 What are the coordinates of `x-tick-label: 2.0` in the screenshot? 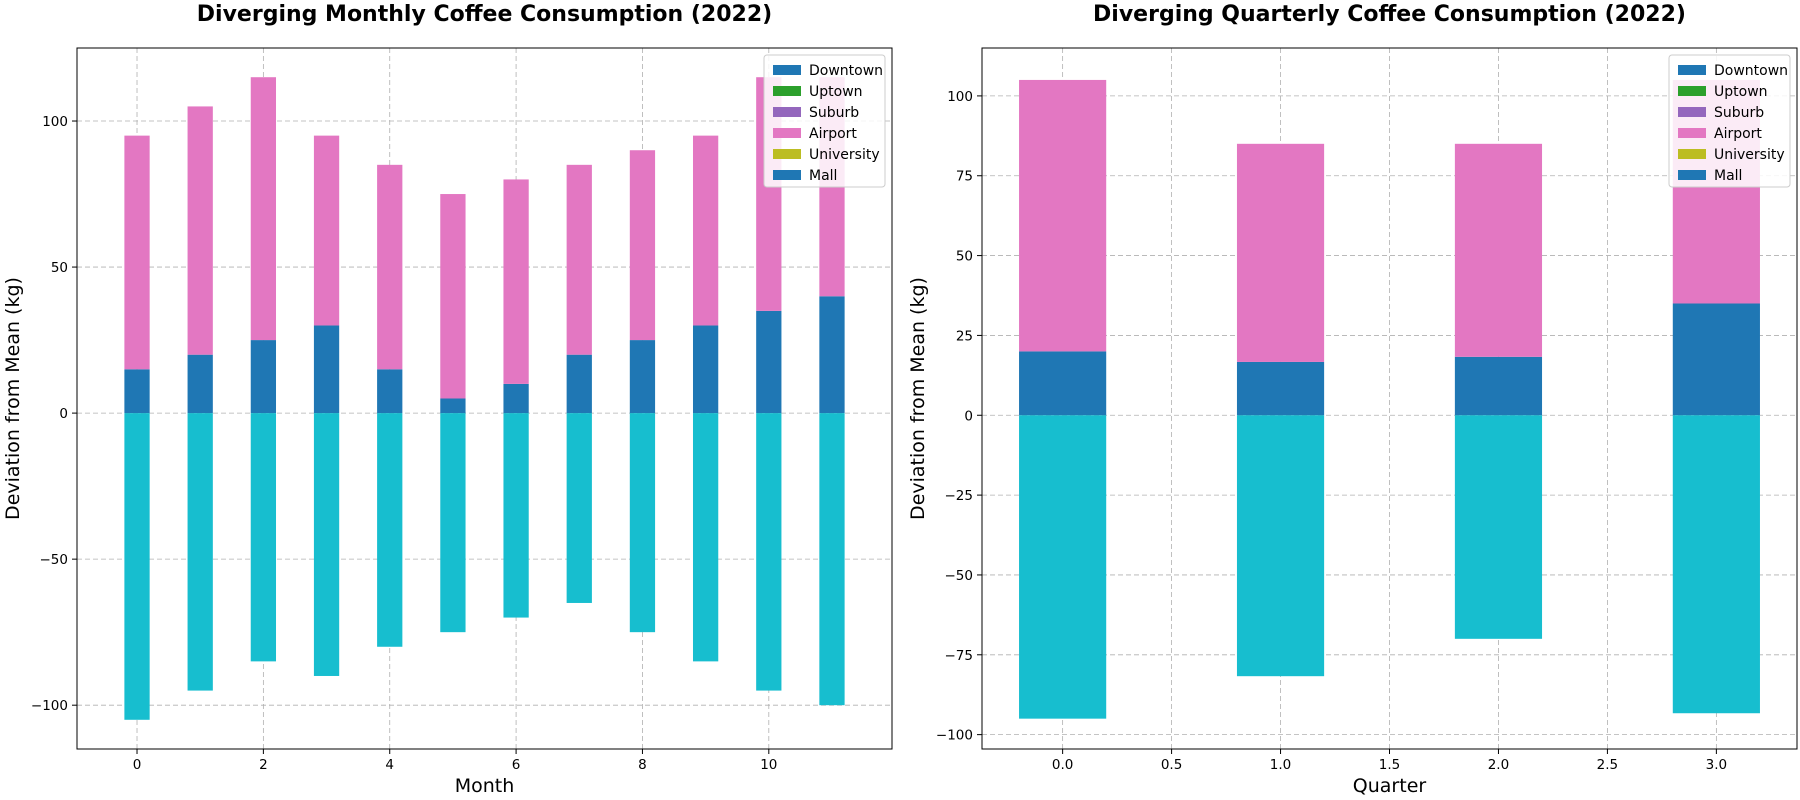 It's located at (1498, 765).